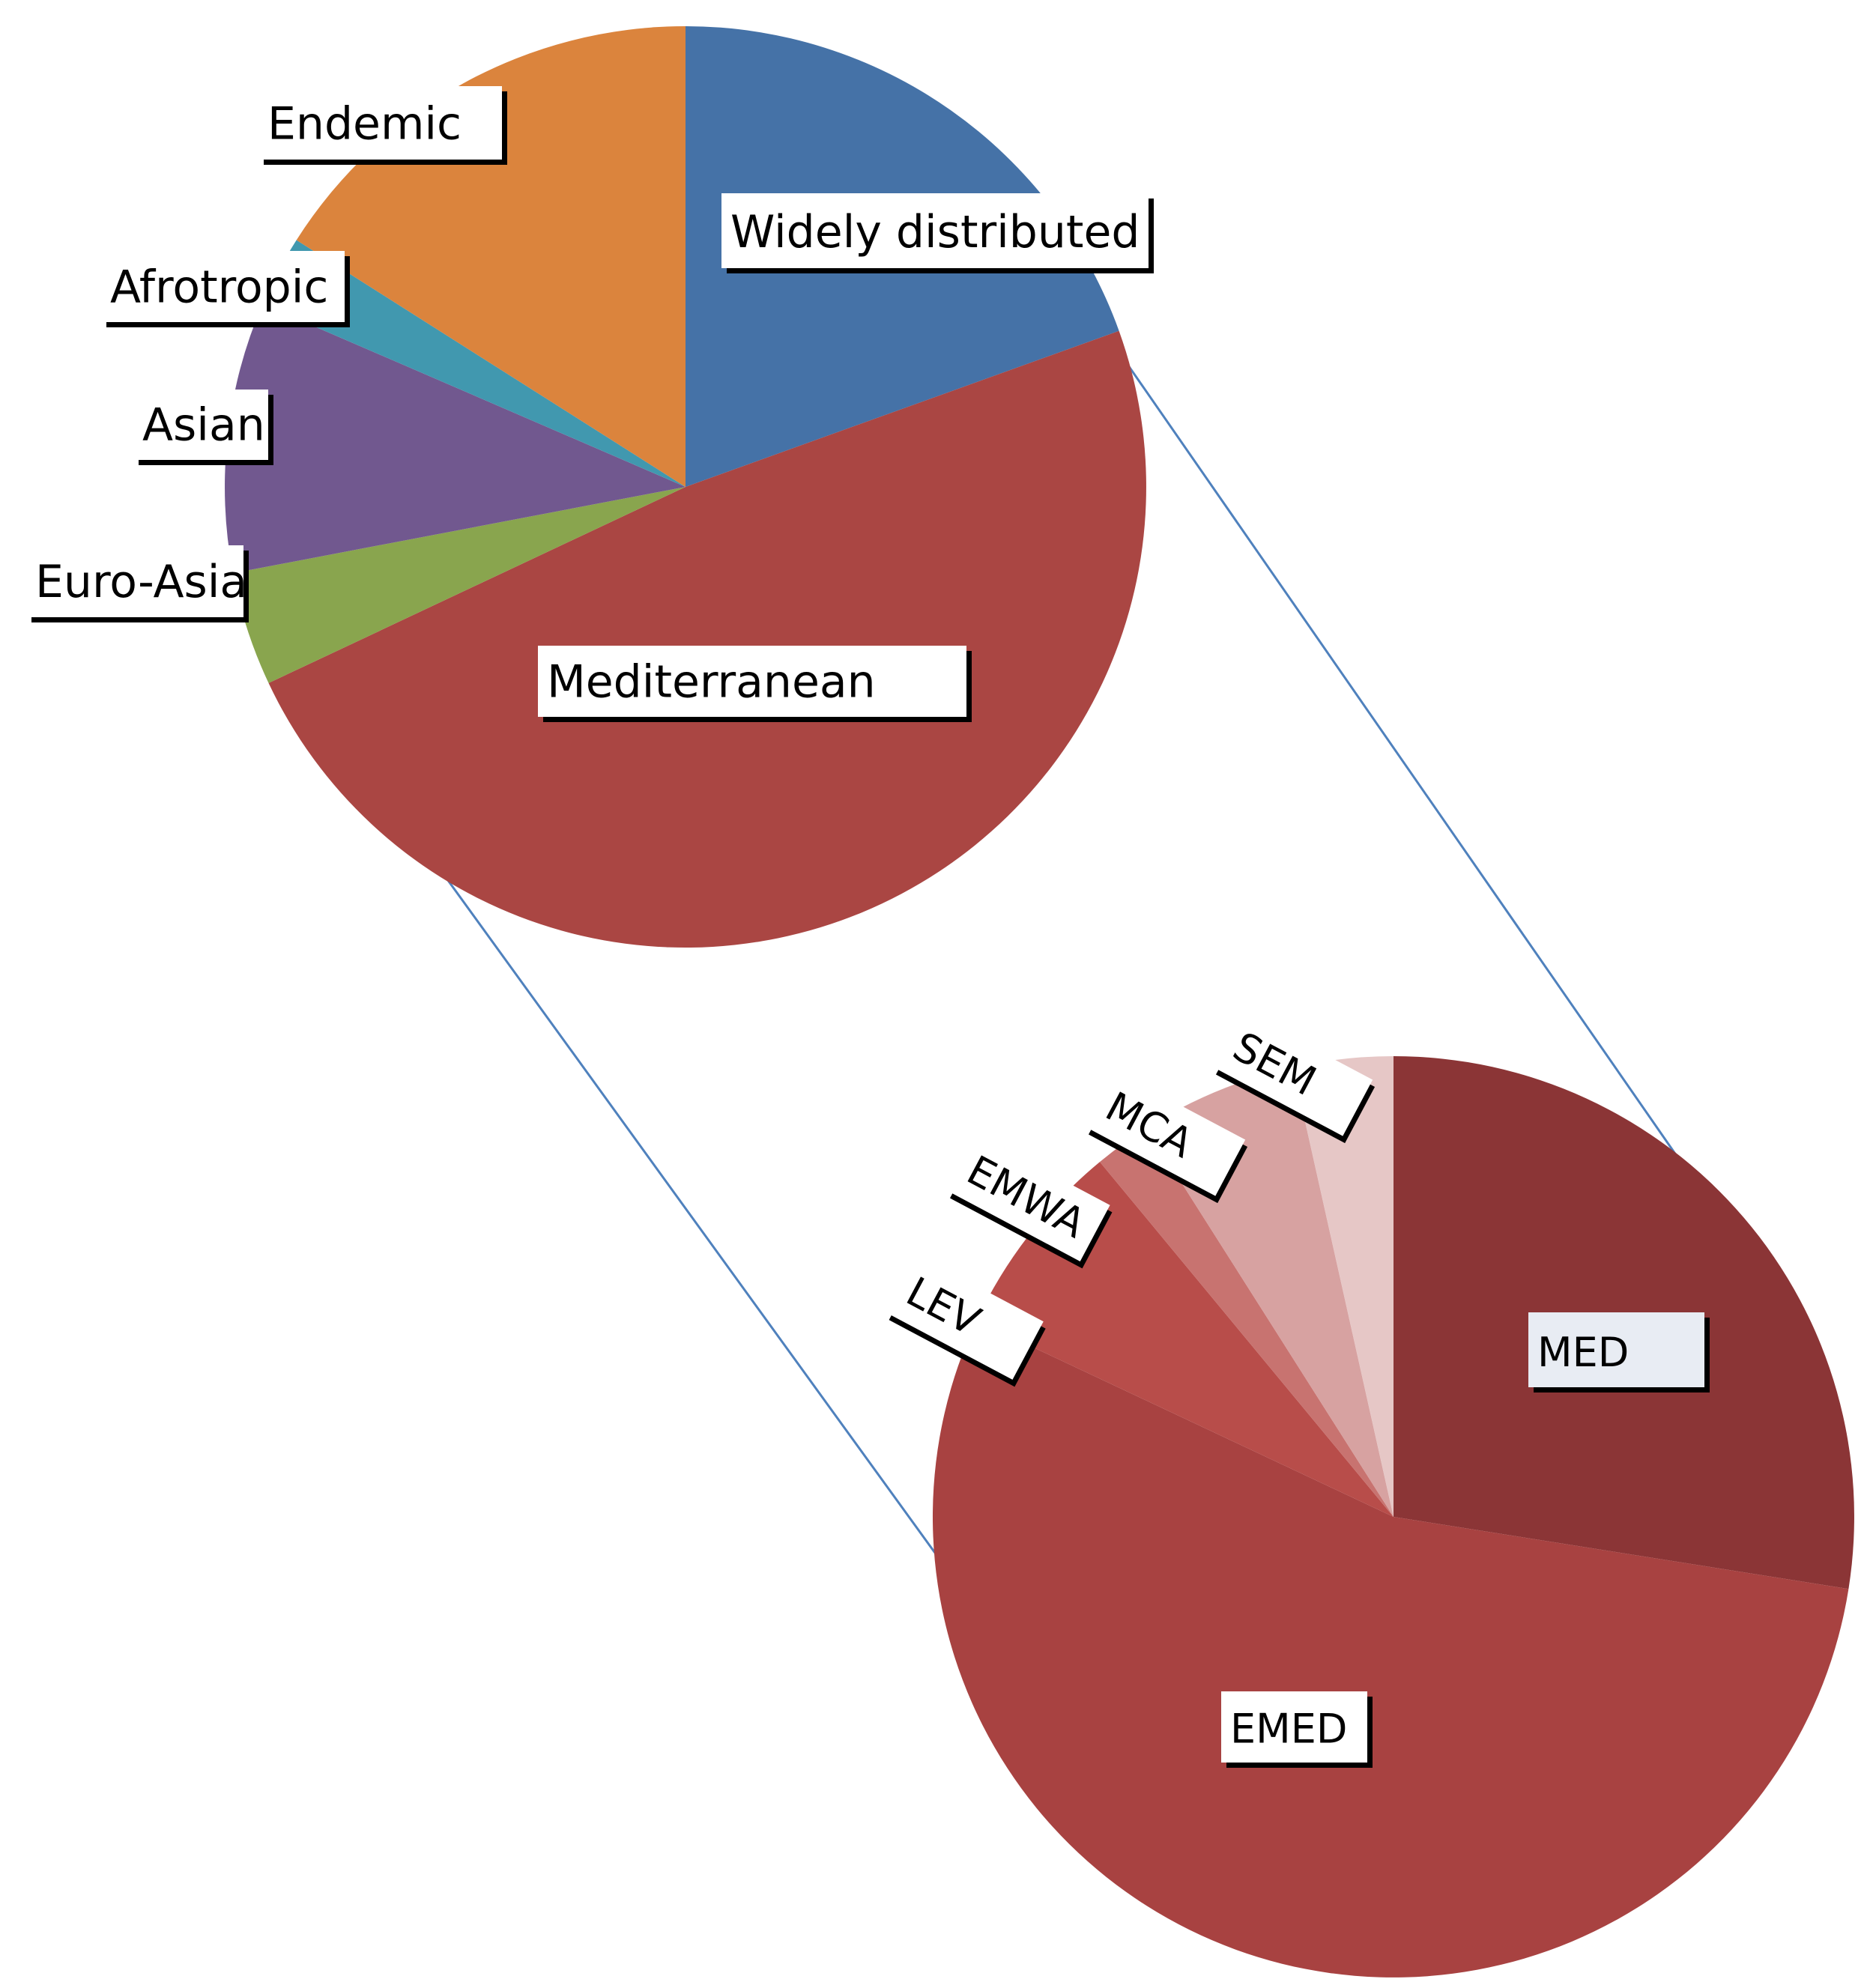  I want to click on label-text-afrotropic: Afrotropic, so click(219, 287).